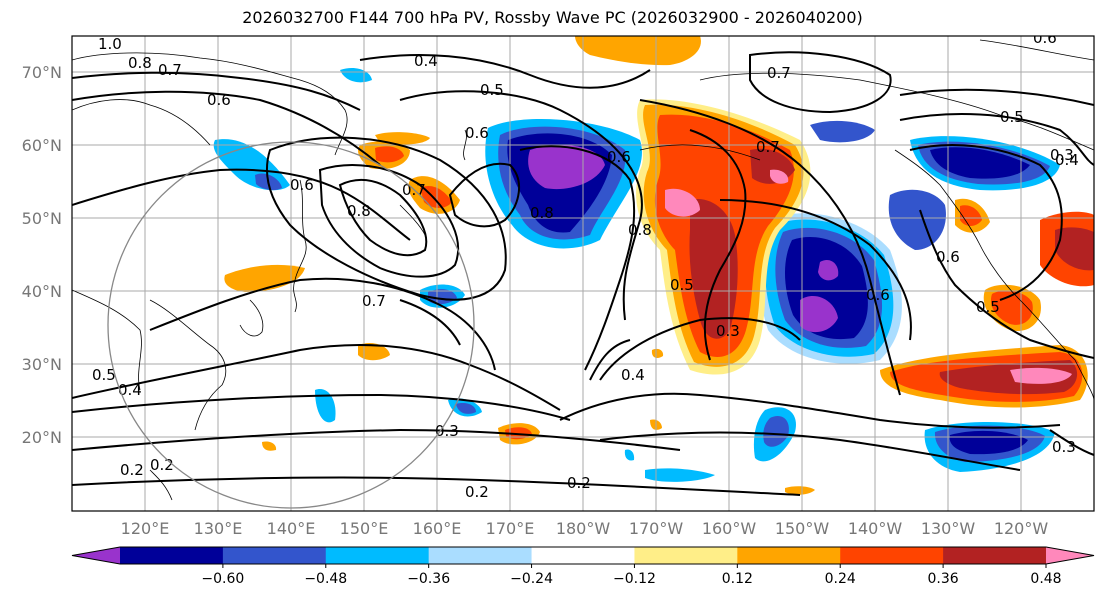 This screenshot has height=604, width=1105. Describe the element at coordinates (656, 528) in the screenshot. I see `lon-label: 170°W` at that location.